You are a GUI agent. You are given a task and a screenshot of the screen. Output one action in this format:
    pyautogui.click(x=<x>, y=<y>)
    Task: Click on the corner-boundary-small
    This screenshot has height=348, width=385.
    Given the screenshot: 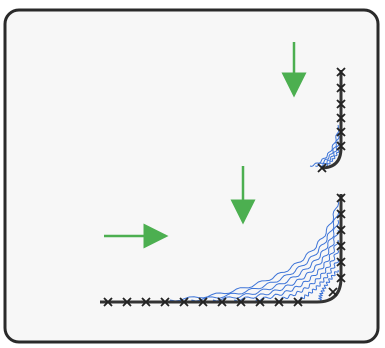 What is the action you would take?
    pyautogui.click(x=331, y=120)
    